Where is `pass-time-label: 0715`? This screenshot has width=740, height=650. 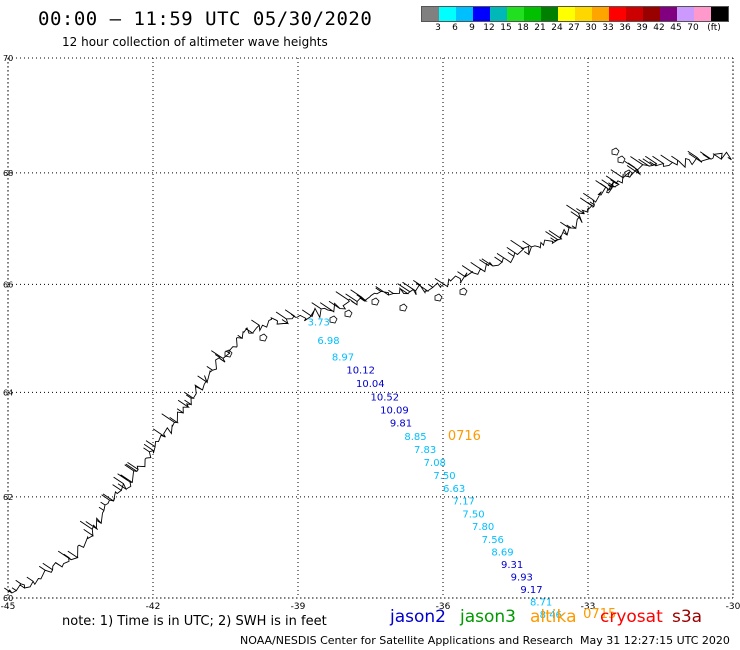 pass-time-label: 0715 is located at coordinates (599, 614).